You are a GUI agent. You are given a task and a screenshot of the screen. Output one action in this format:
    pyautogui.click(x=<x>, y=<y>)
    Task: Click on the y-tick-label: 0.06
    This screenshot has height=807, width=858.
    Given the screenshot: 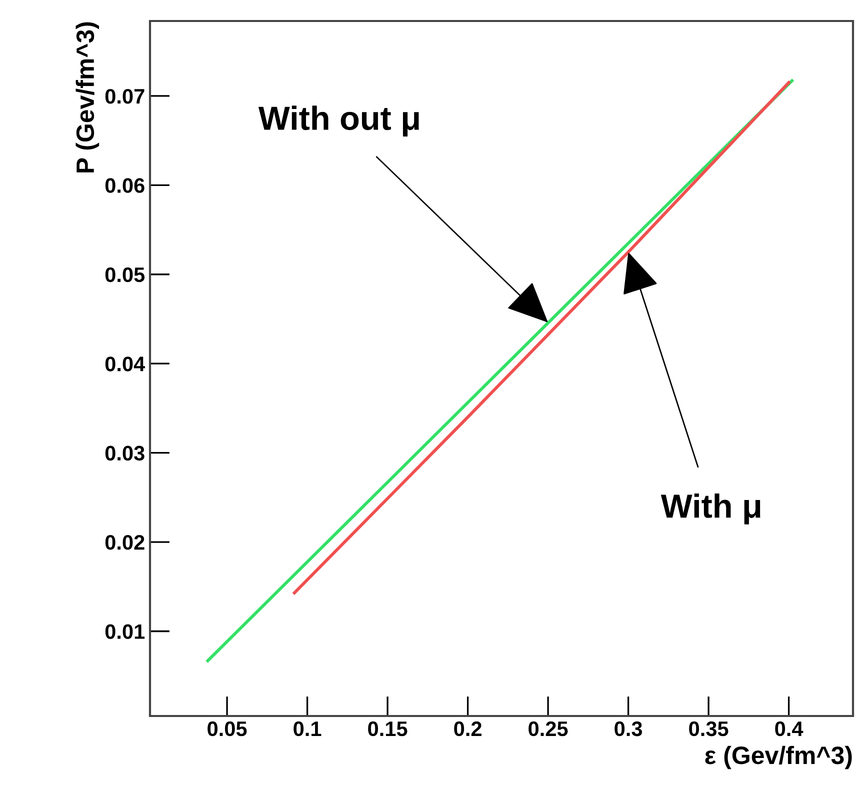 What is the action you would take?
    pyautogui.click(x=124, y=185)
    